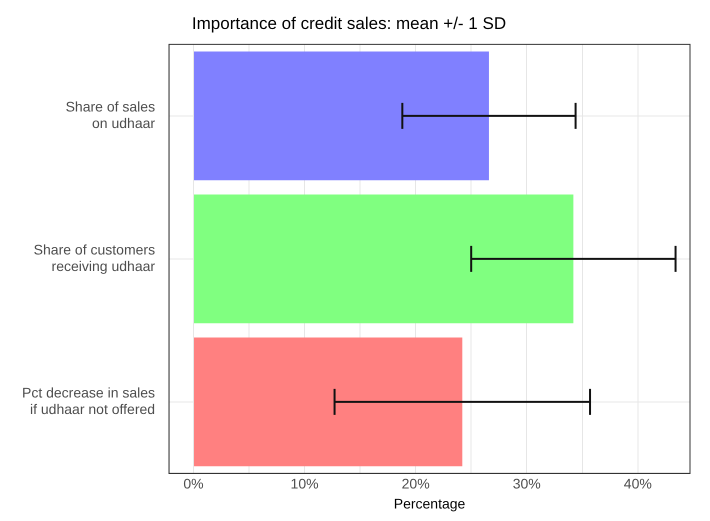 The height and width of the screenshot is (521, 710). I want to click on x-tick-label: 10%, so click(304, 484).